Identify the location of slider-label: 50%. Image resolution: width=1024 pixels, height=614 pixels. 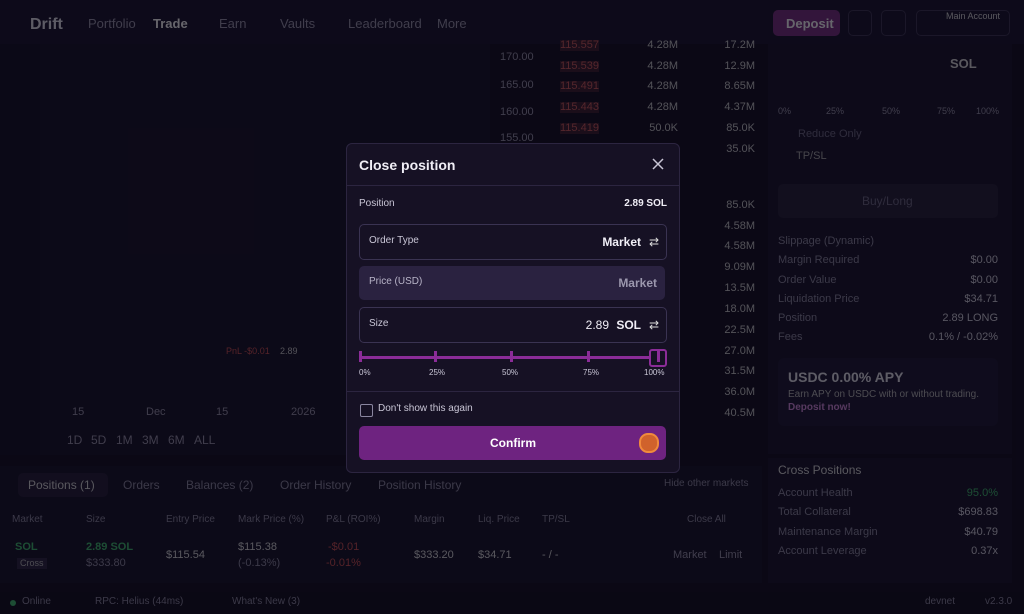
(510, 372).